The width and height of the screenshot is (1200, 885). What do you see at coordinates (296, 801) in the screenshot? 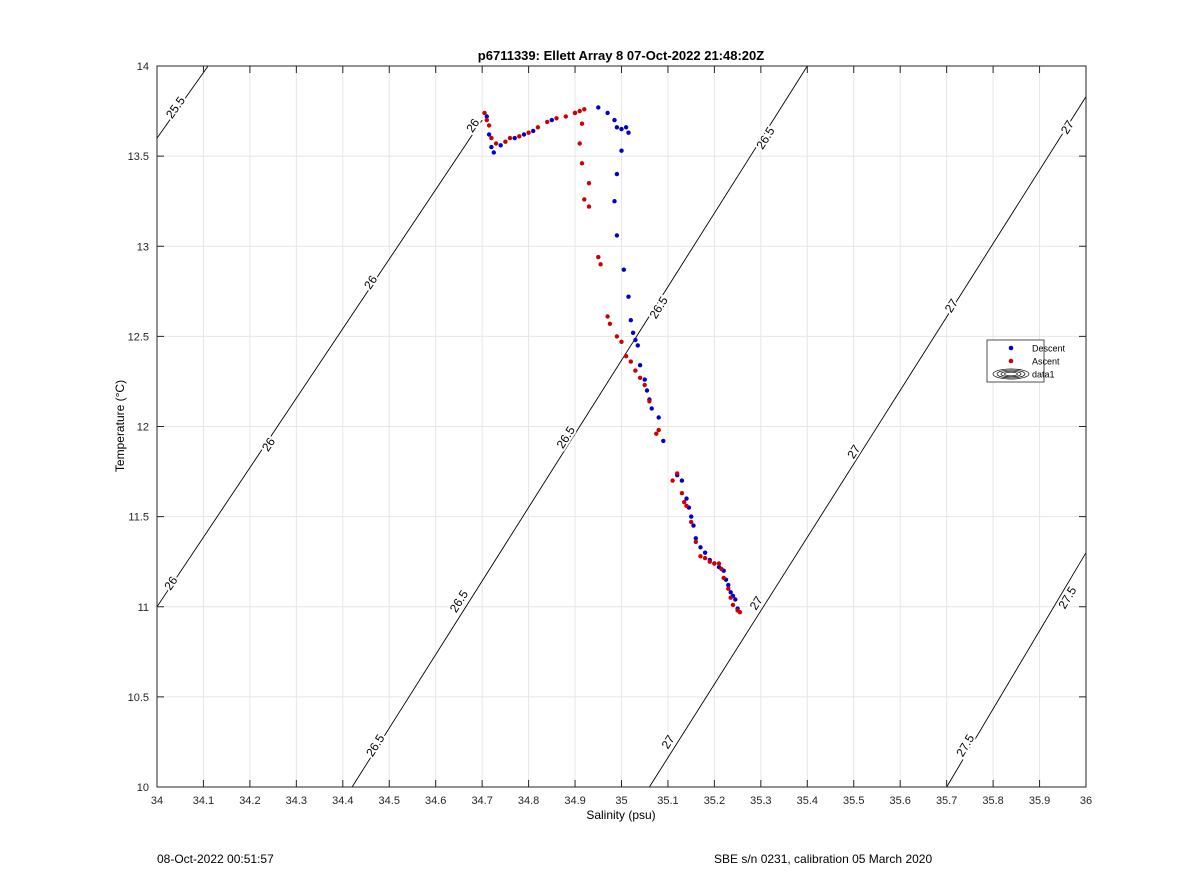
I see `x-tick-label: 34.3` at bounding box center [296, 801].